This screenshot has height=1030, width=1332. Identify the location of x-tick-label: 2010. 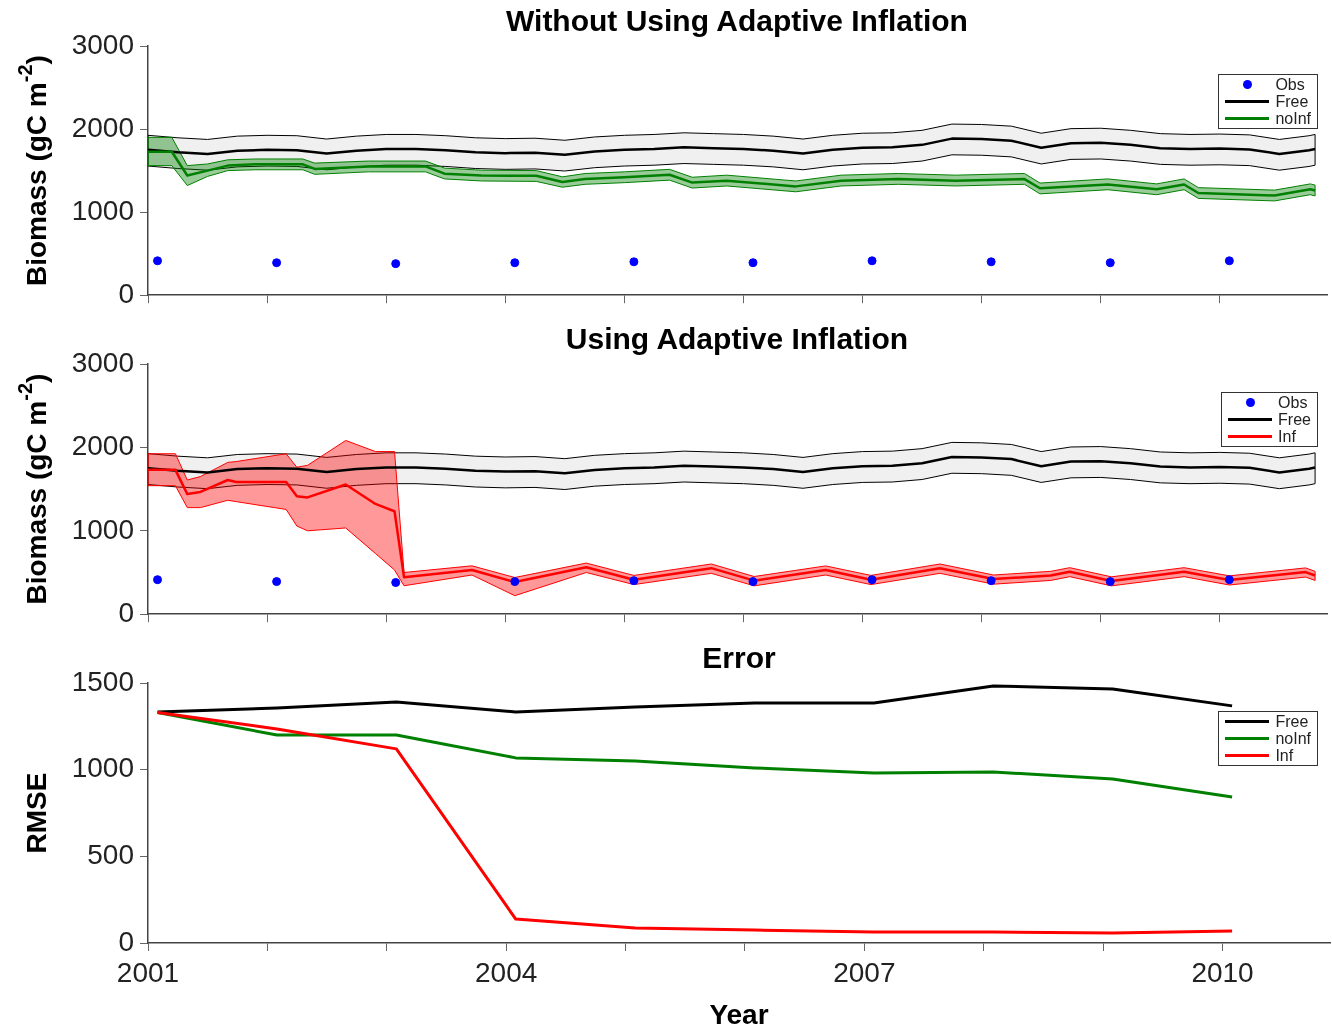
(1222, 972).